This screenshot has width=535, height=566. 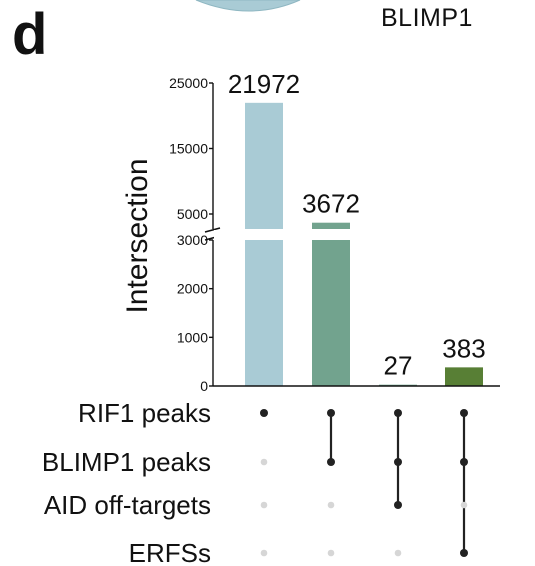 What do you see at coordinates (192, 289) in the screenshot?
I see `y-tick-label-2000: 2000` at bounding box center [192, 289].